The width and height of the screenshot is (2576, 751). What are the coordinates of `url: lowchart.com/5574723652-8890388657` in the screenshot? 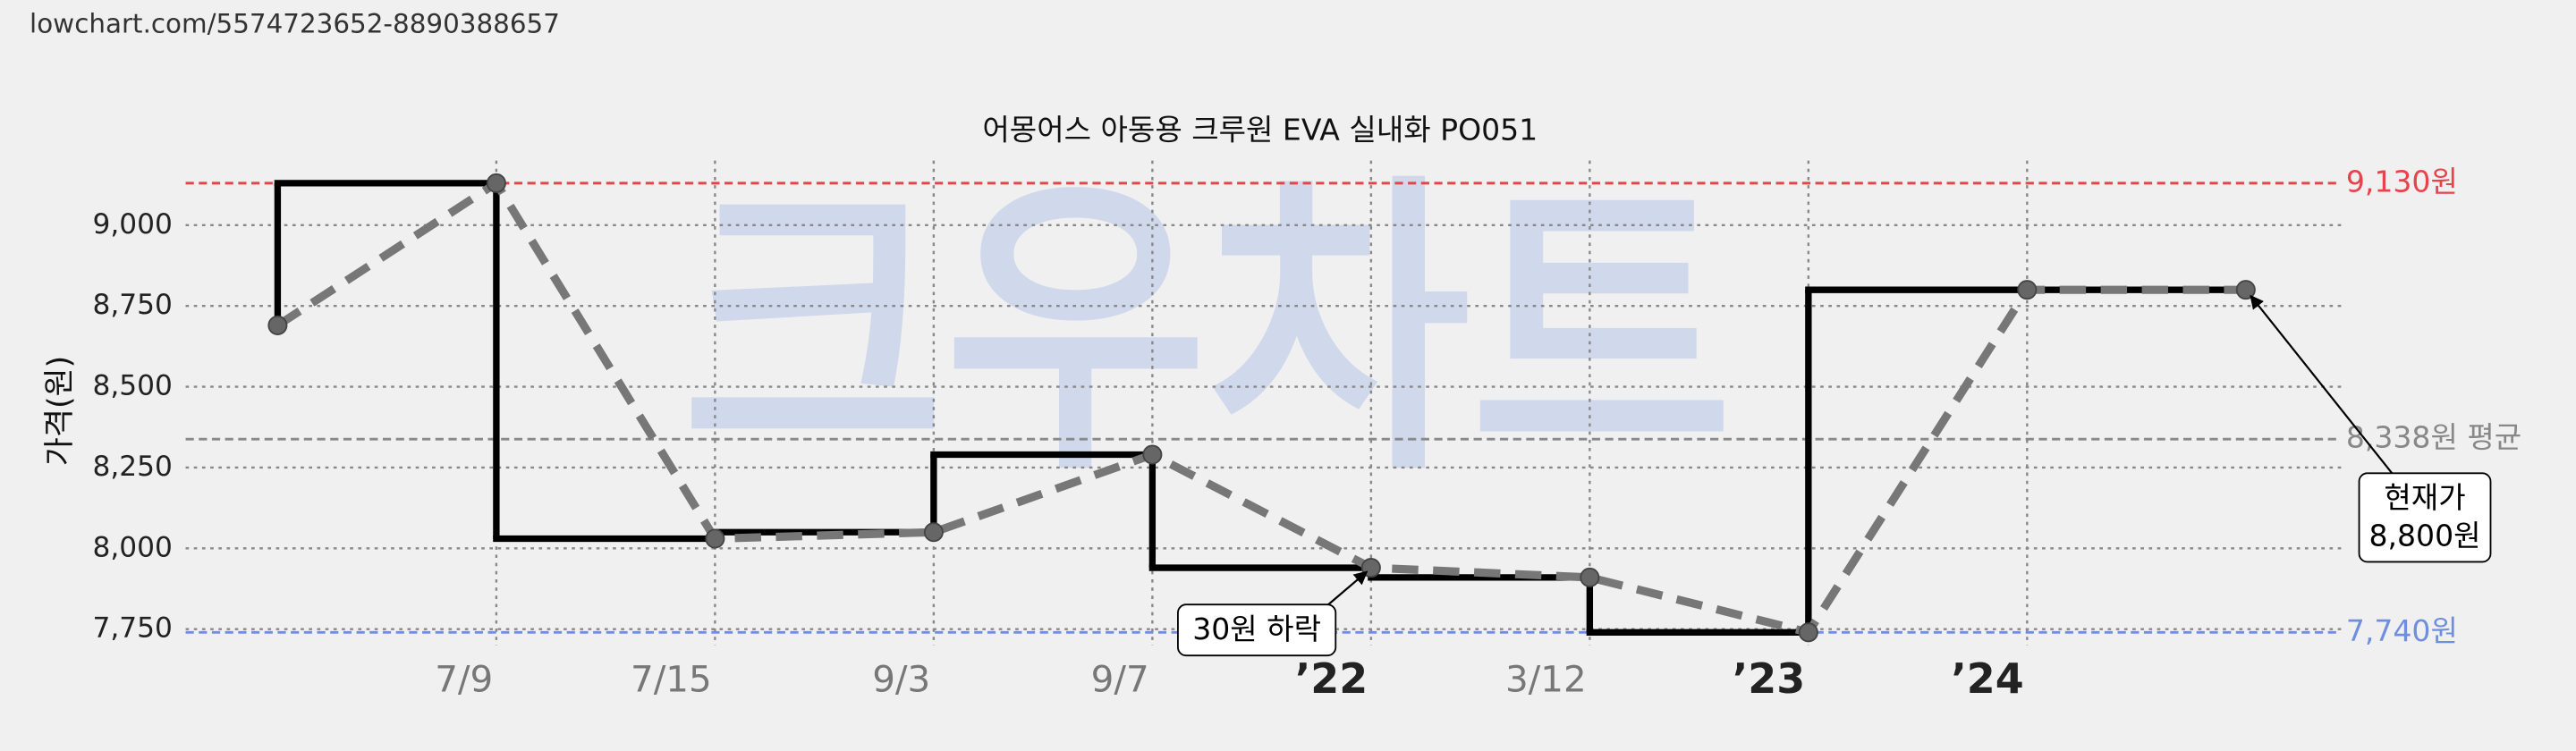 It's located at (295, 23).